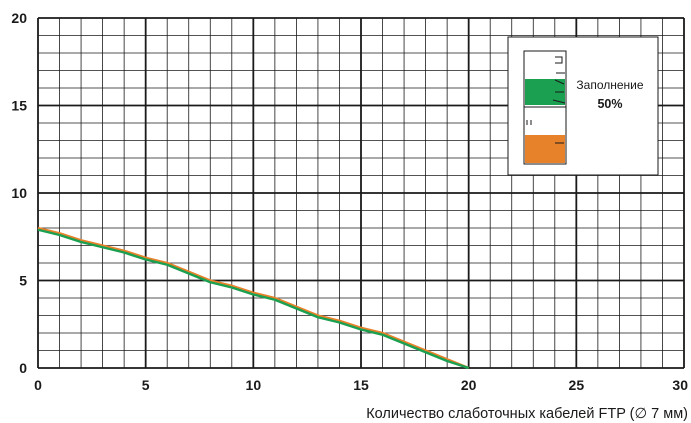  Describe the element at coordinates (609, 104) in the screenshot. I see `legend-value: 50%` at that location.